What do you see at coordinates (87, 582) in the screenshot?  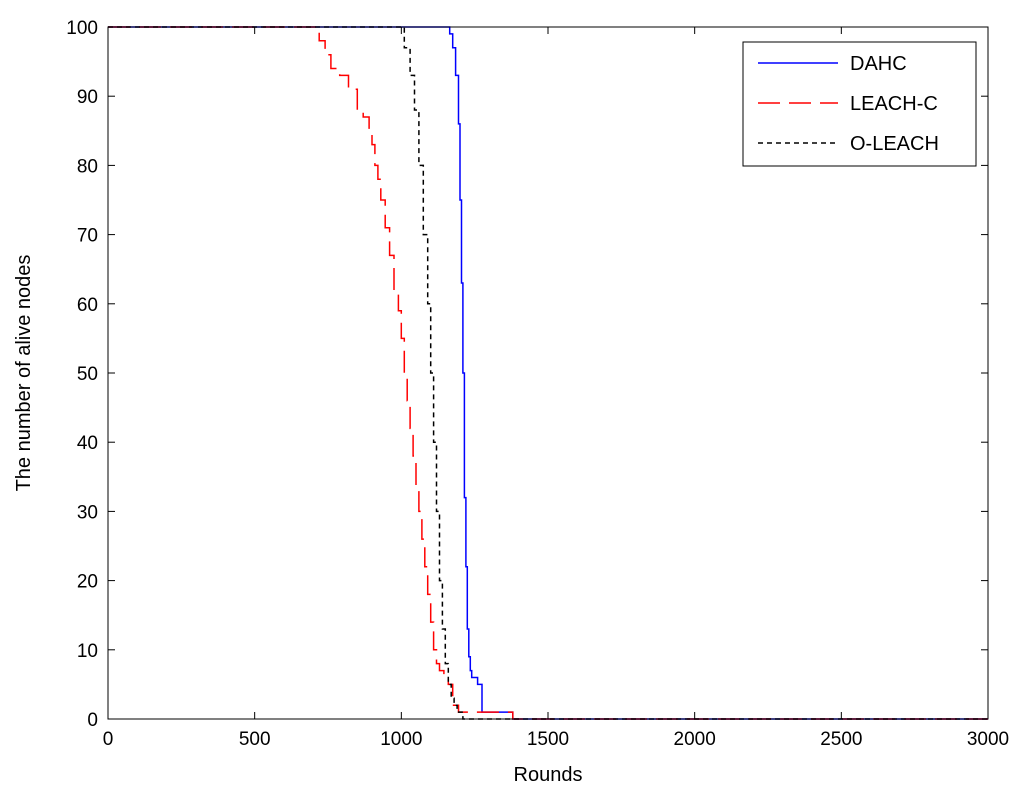 I see `y-tick-label: 20` at bounding box center [87, 582].